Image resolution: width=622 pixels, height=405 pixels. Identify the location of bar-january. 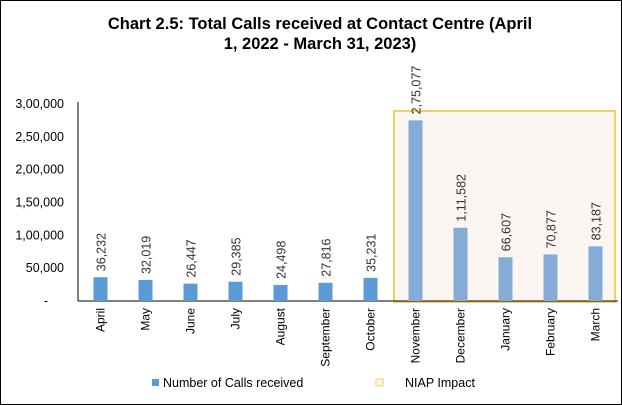
(505, 279).